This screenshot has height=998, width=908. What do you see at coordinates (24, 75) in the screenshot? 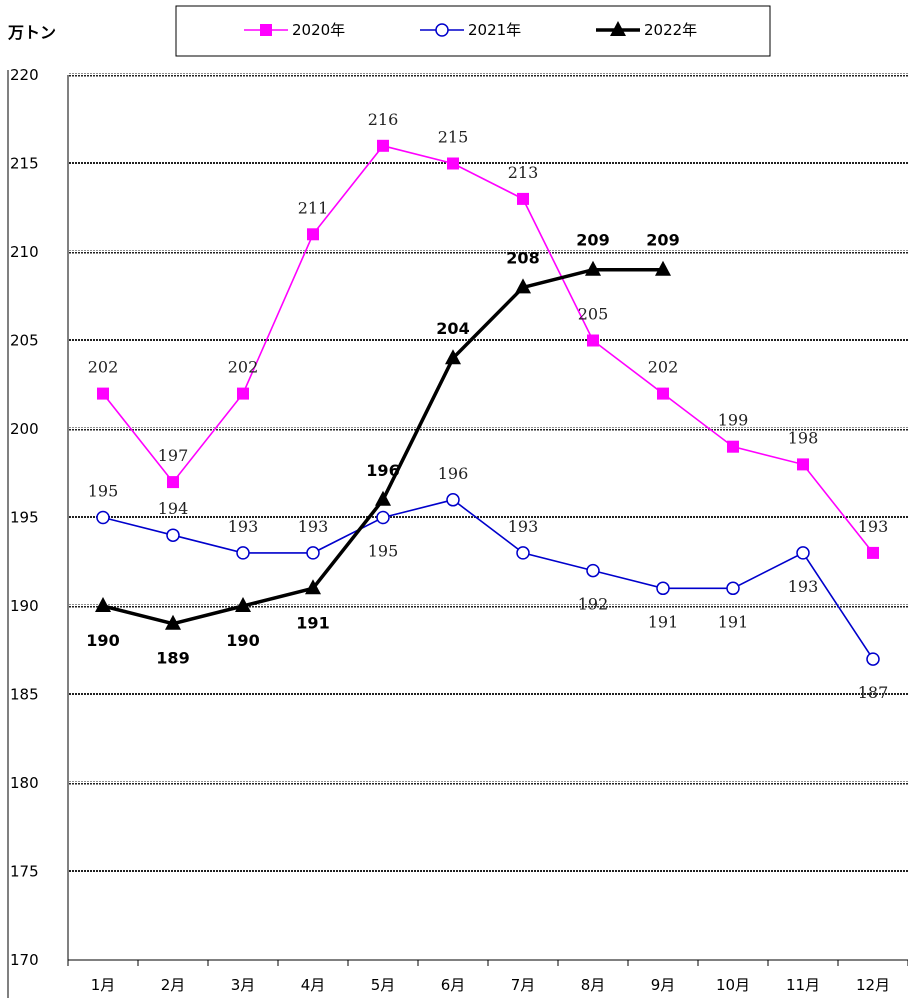
I see `y-tick-label-220: 220` at bounding box center [24, 75].